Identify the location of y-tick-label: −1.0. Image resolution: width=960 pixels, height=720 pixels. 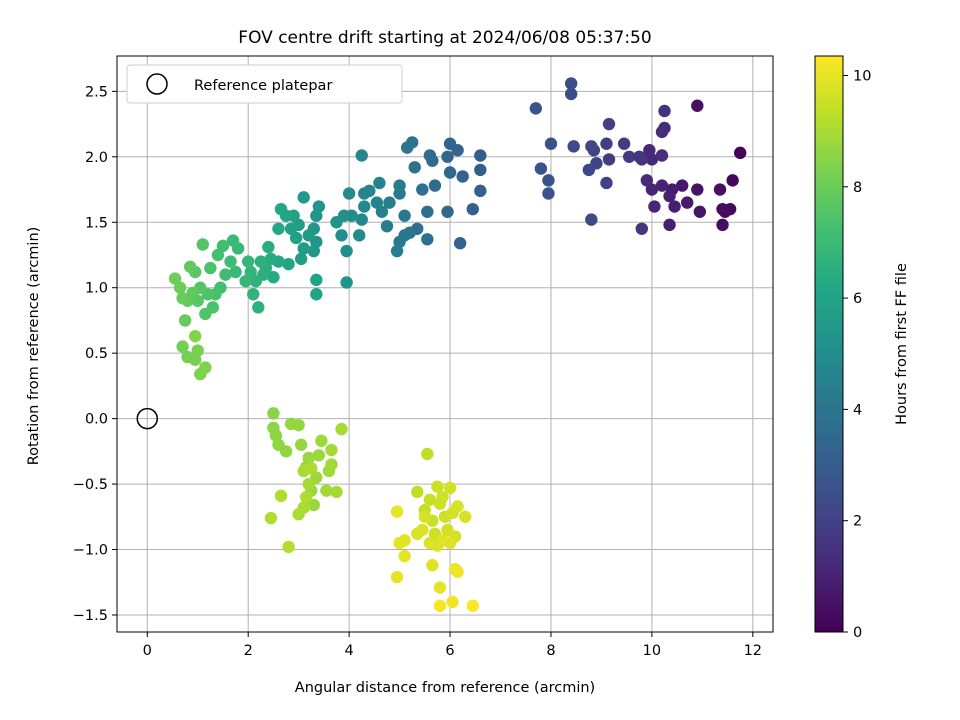
(90, 551).